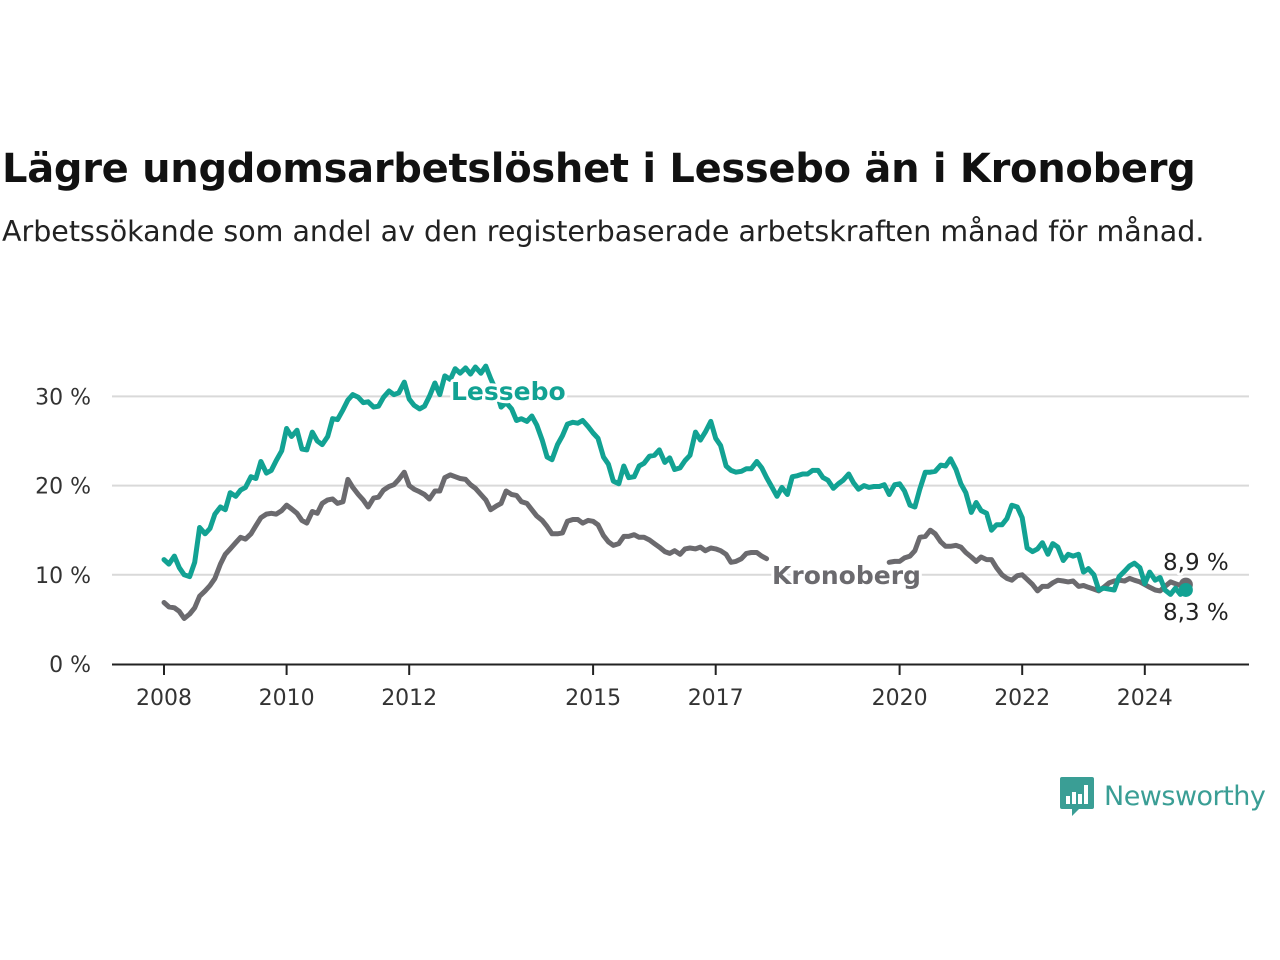 This screenshot has width=1280, height=960. I want to click on series-label-lessebo: Lessebo, so click(508, 391).